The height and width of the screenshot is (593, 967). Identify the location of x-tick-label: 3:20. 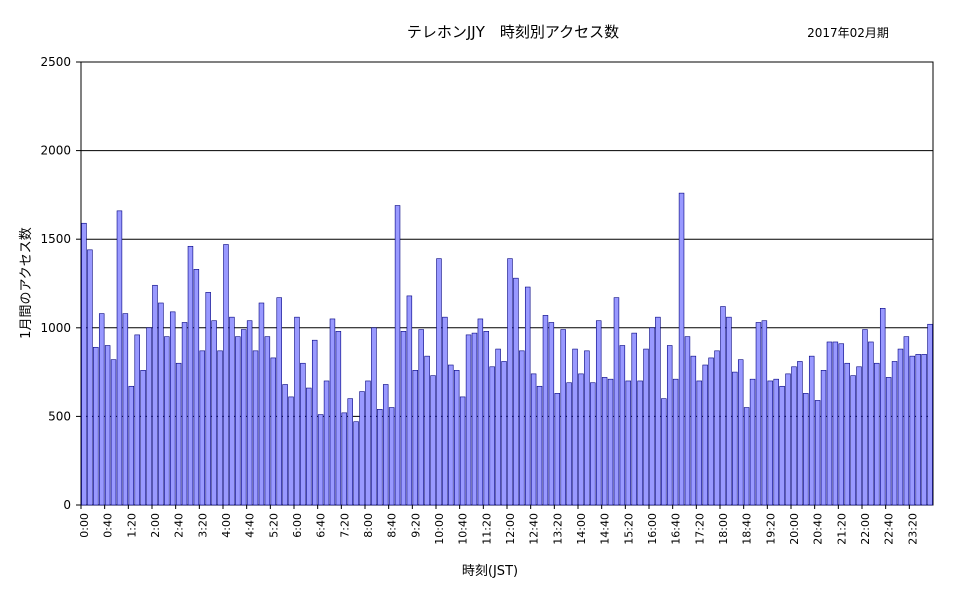
(202, 525).